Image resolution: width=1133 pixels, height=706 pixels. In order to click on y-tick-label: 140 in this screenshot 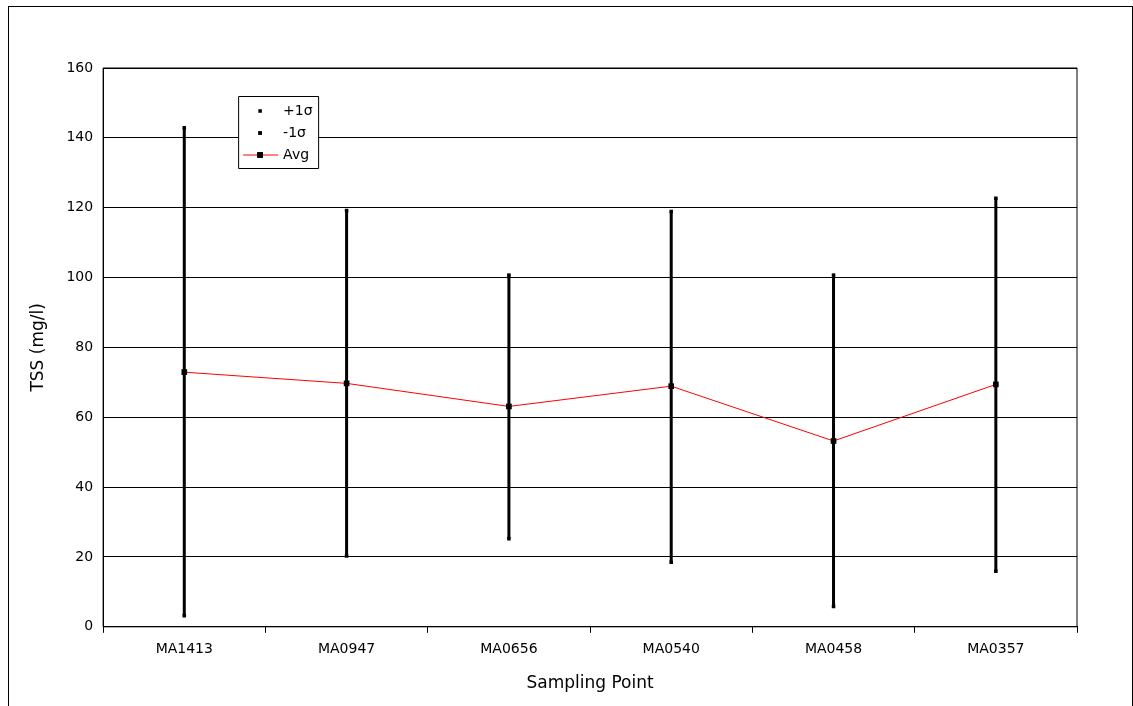, I will do `click(80, 136)`.